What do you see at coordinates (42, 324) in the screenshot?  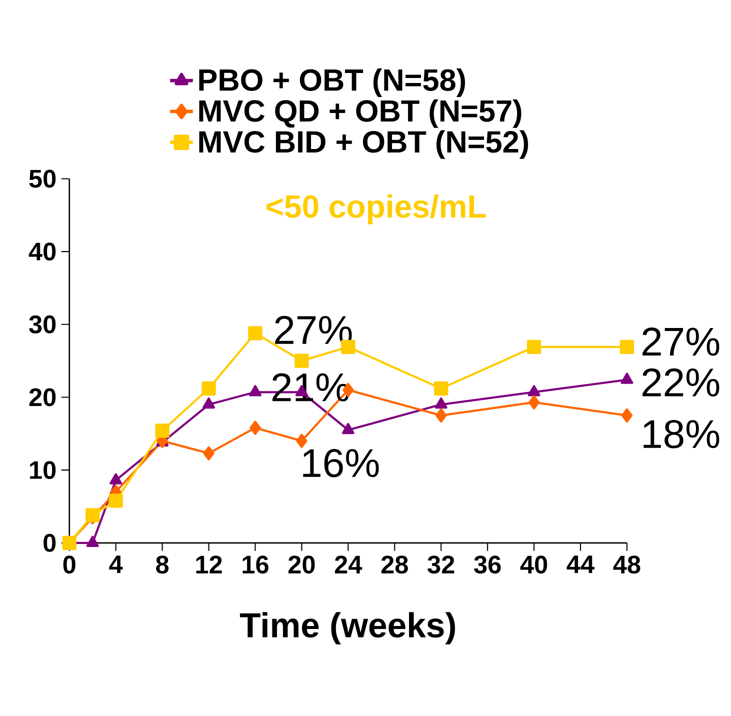 I see `y-tick-label: 30` at bounding box center [42, 324].